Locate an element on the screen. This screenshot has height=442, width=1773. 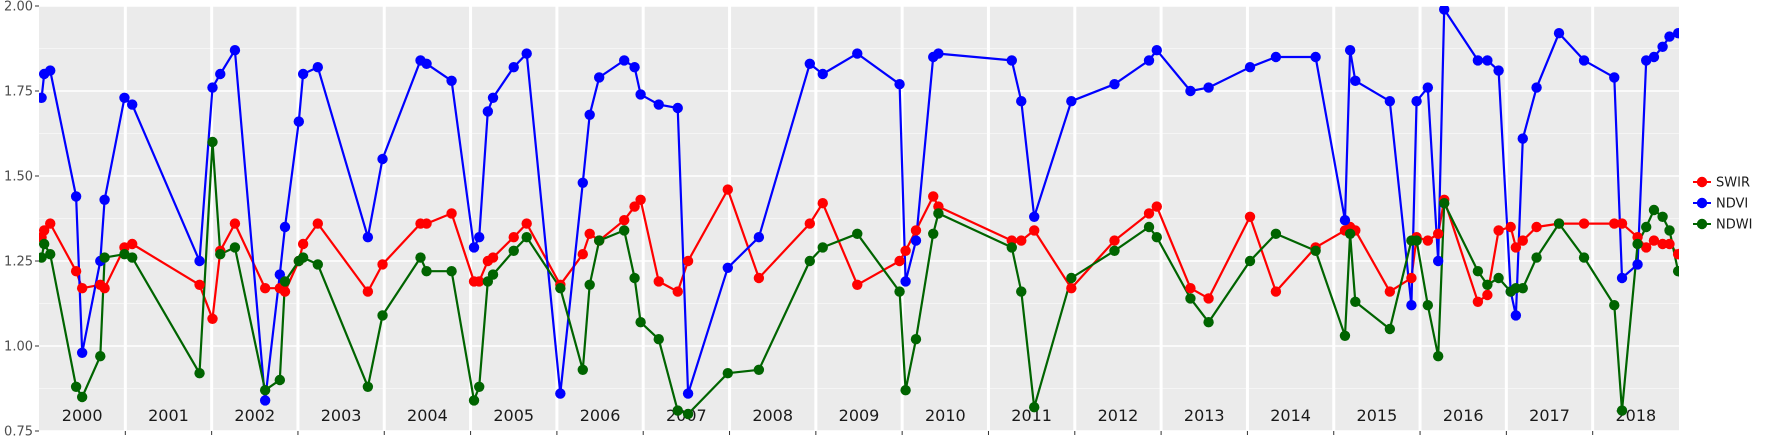
y-axis: 0.75 1.00 1.25 1.50 1.75 2.00 is located at coordinates (21, 220).